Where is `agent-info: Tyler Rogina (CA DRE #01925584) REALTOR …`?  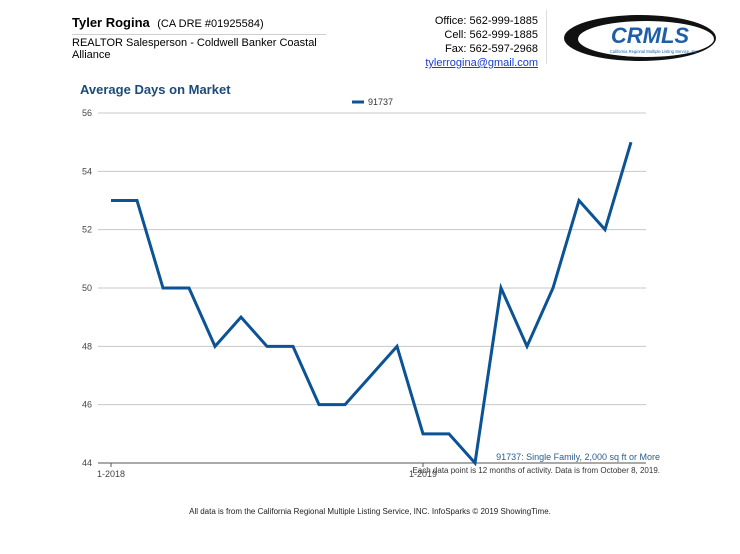 agent-info: Tyler Rogina (CA DRE #01925584) REALTOR … is located at coordinates (202, 37).